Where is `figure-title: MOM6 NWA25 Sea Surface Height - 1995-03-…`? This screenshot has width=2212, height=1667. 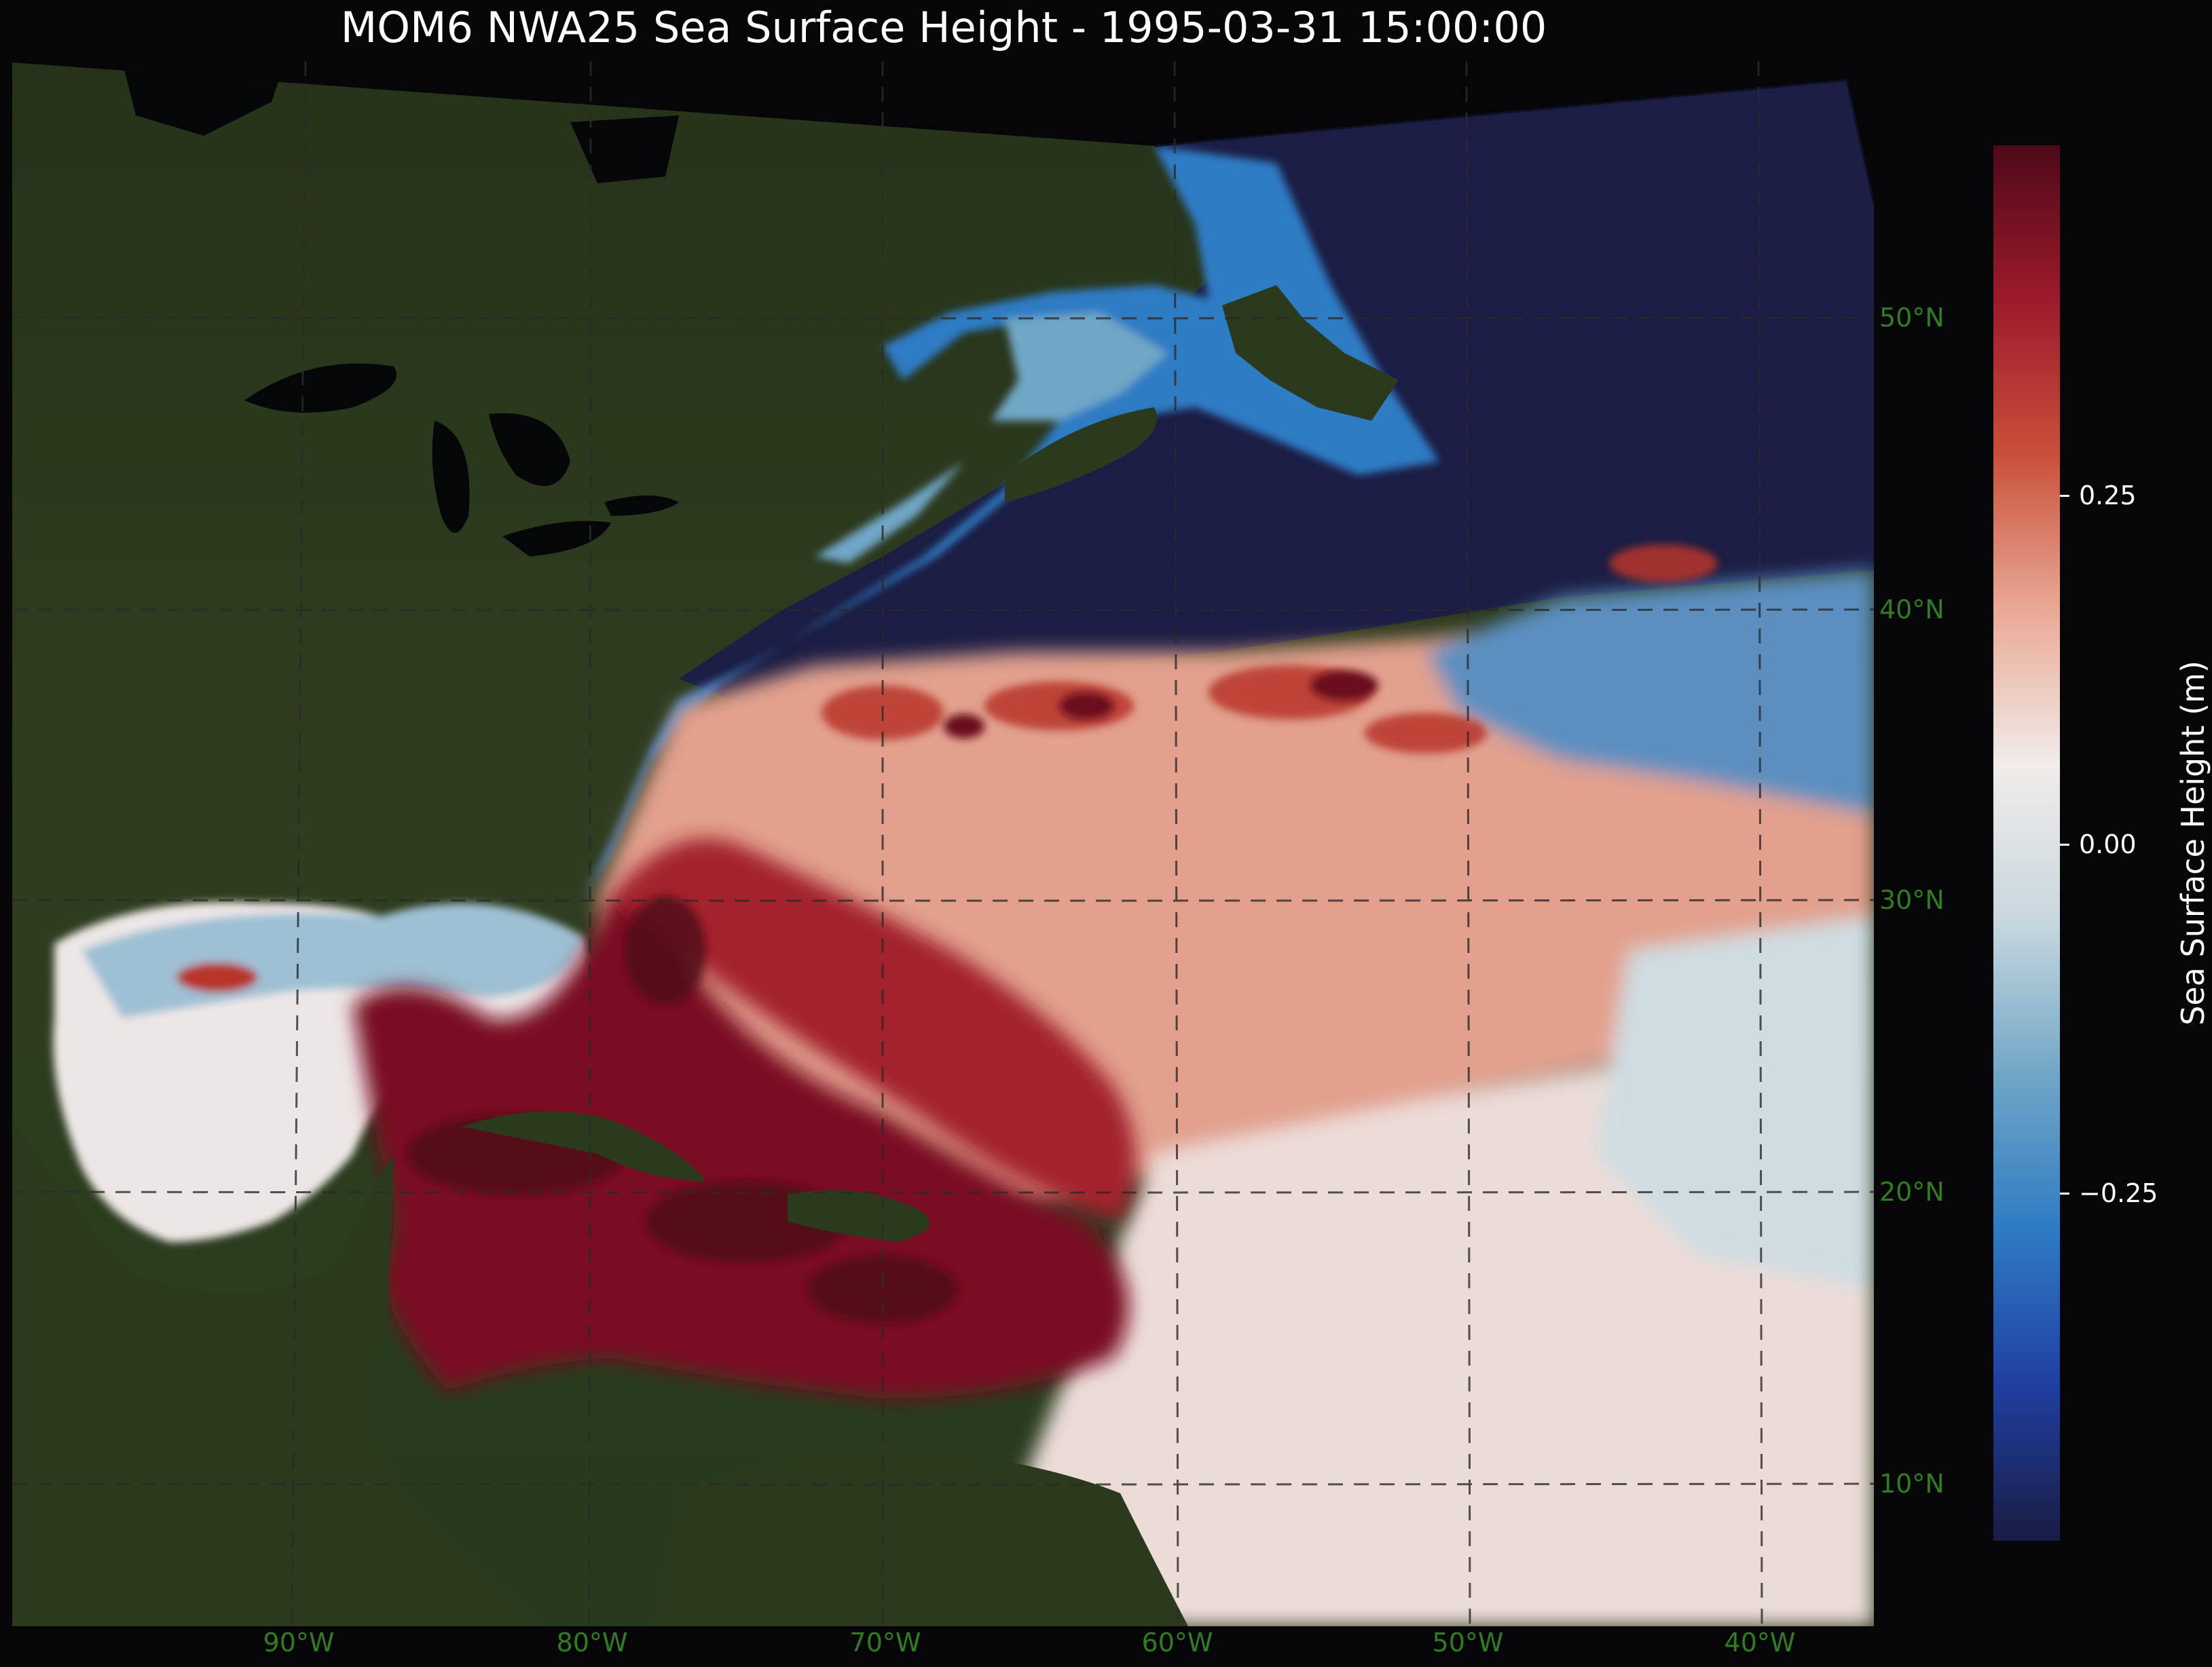
figure-title: MOM6 NWA25 Sea Surface Height - 1995-03-… is located at coordinates (943, 27).